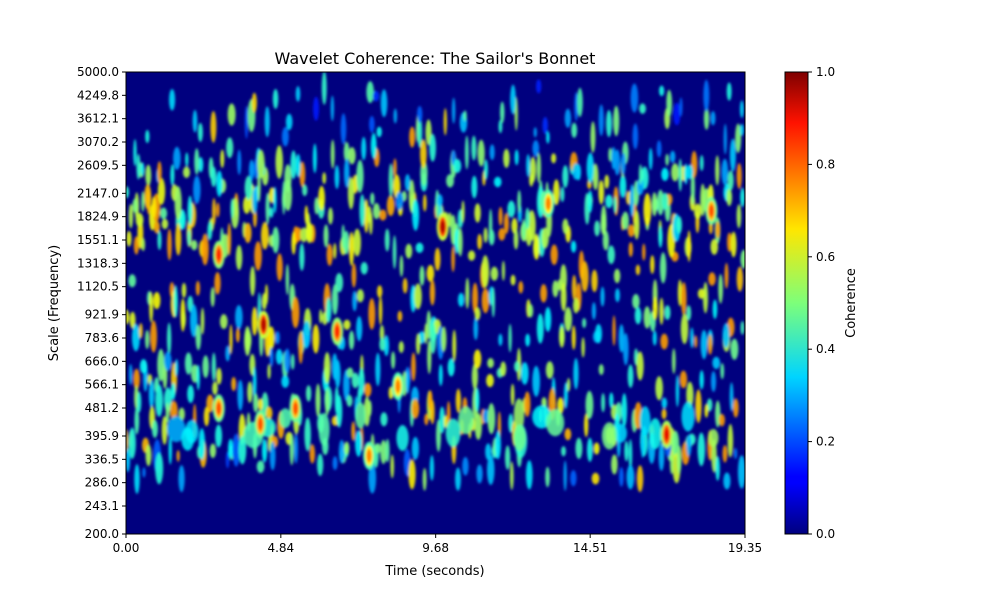  I want to click on colorbar-tick-label: 0.6, so click(825, 257).